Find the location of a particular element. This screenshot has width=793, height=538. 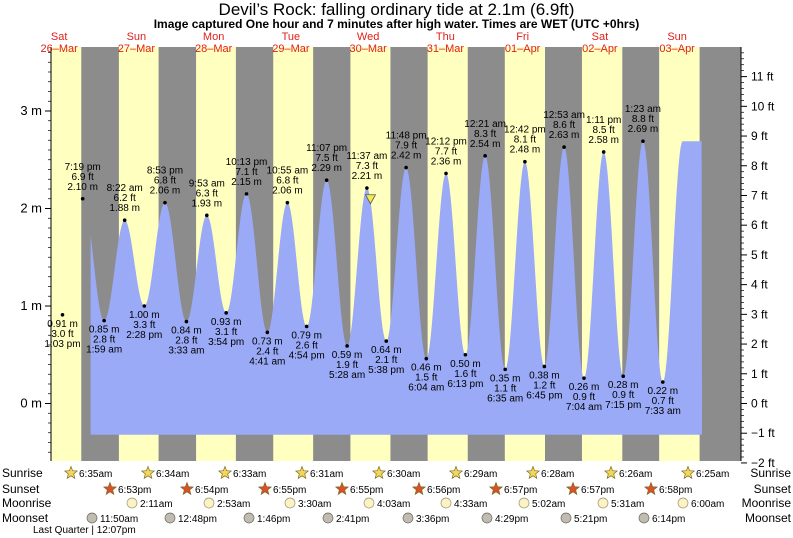

tide-label: 6:45 pm is located at coordinates (544, 395).